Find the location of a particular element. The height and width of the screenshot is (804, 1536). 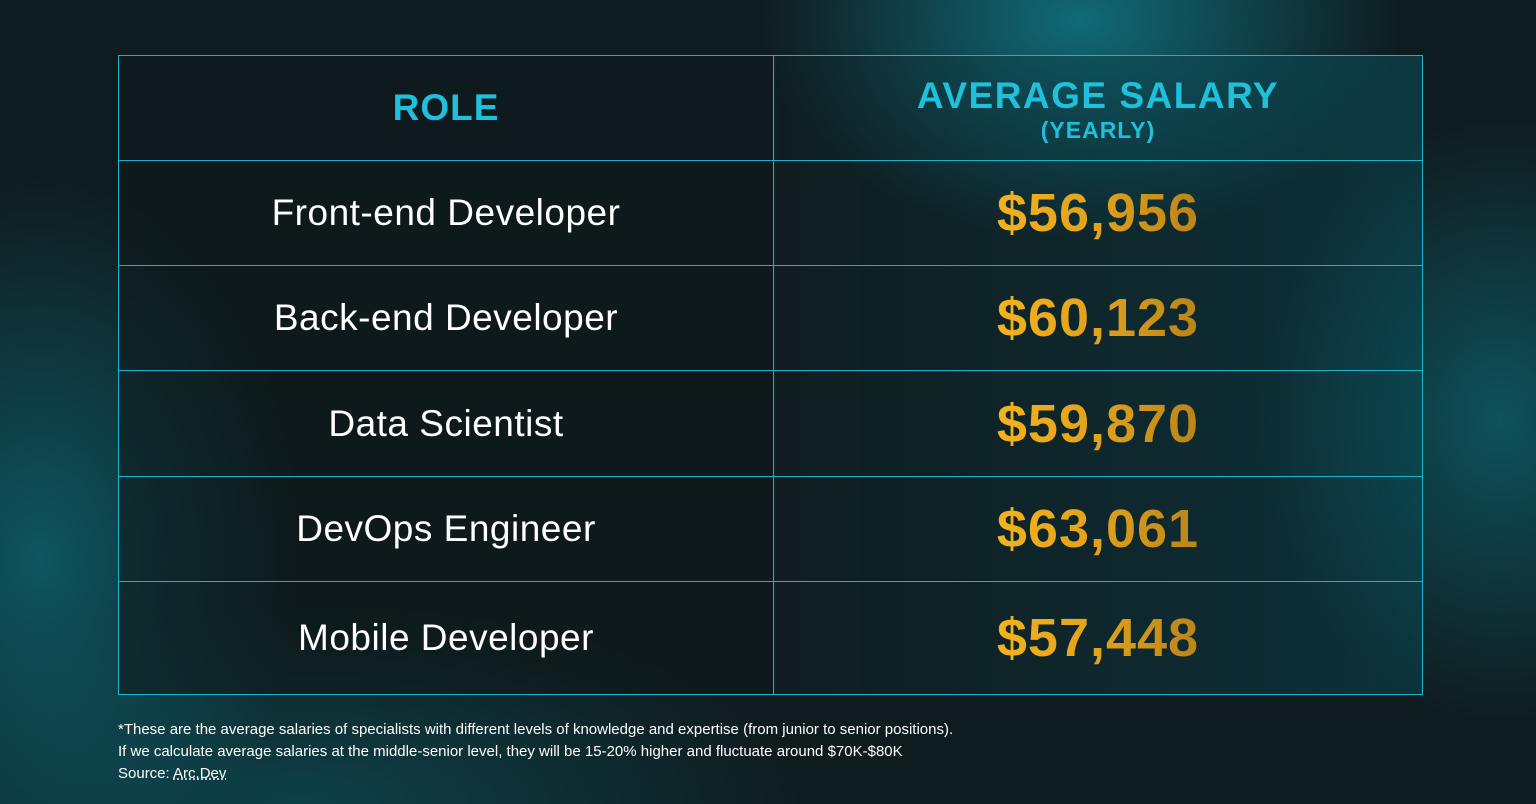

table-row: Data Scientist $59,870 is located at coordinates (770, 423).